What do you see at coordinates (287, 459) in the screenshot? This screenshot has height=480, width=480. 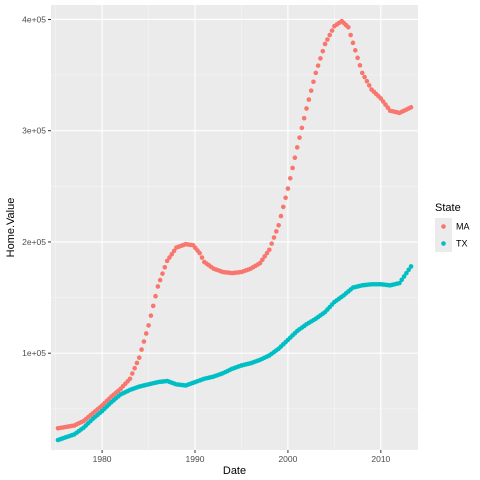 I see `x-tick-label: 2000` at bounding box center [287, 459].